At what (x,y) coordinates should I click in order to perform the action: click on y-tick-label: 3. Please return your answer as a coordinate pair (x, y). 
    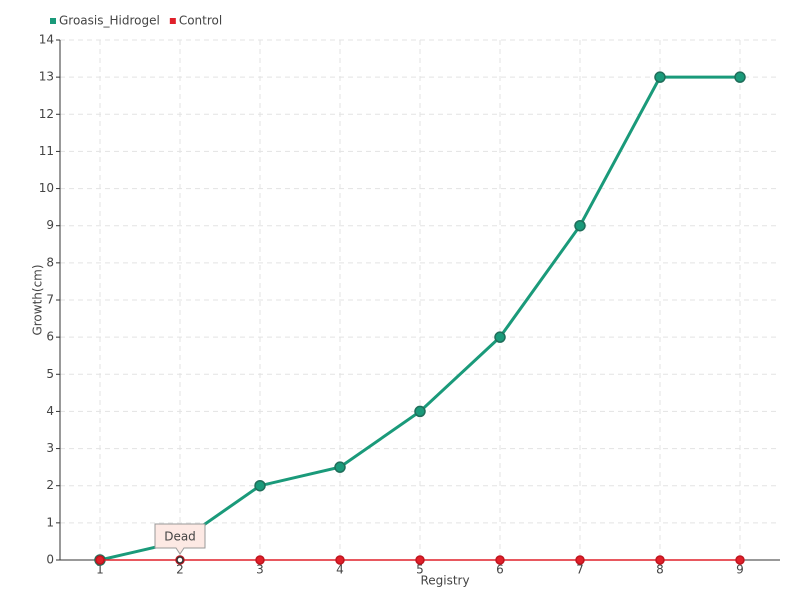
    Looking at the image, I should click on (50, 448).